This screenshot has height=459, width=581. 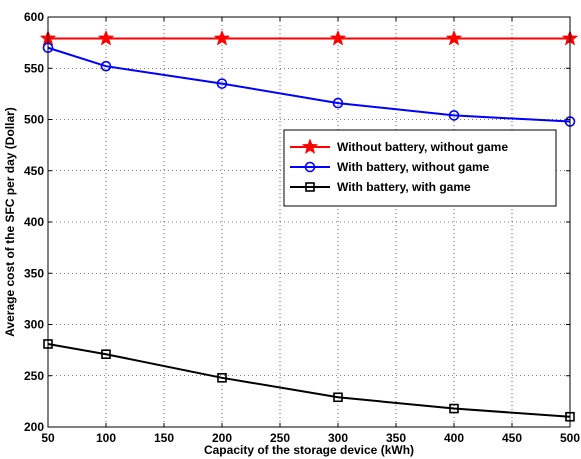 What do you see at coordinates (34, 68) in the screenshot?
I see `y-tick-label: 550` at bounding box center [34, 68].